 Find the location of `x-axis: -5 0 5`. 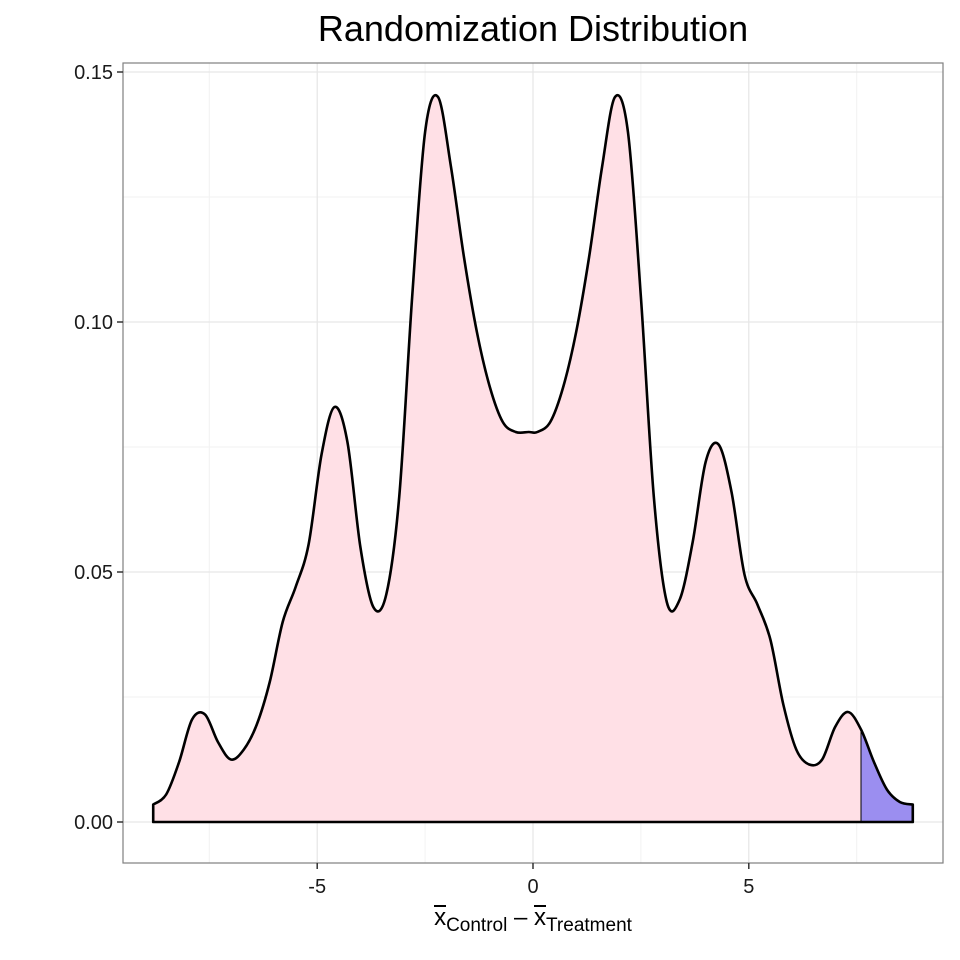

x-axis: -5 0 5 is located at coordinates (531, 880).